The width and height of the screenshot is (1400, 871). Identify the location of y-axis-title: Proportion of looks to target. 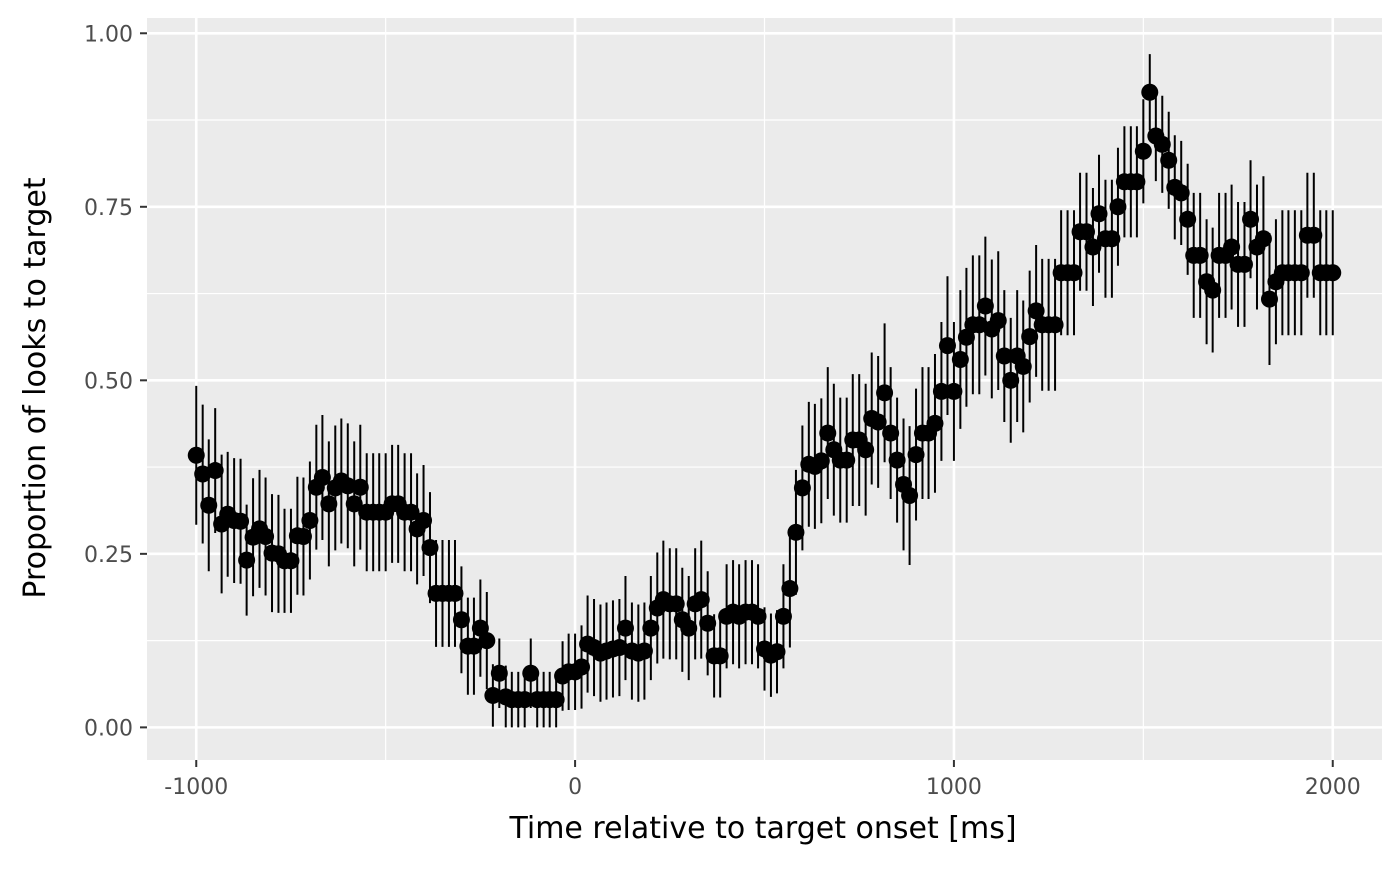
(35, 387).